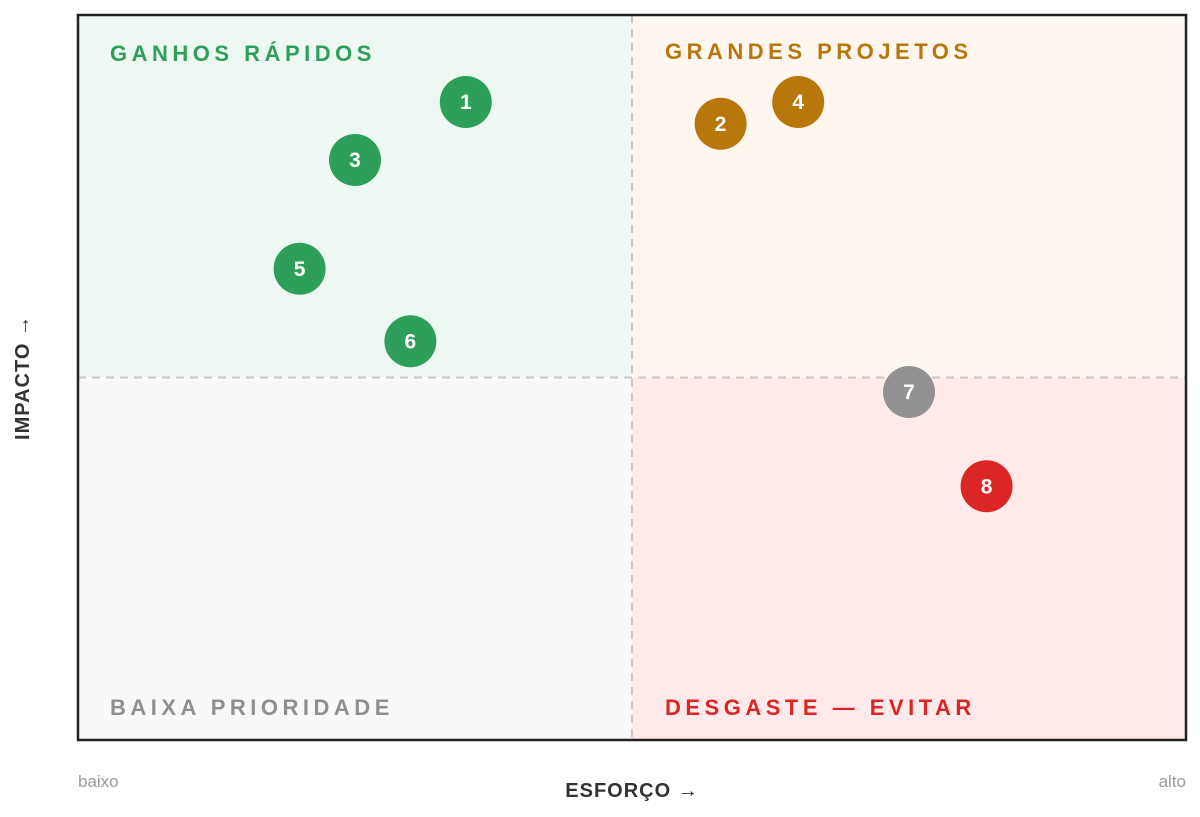  I want to click on data-point: 3, so click(355, 160).